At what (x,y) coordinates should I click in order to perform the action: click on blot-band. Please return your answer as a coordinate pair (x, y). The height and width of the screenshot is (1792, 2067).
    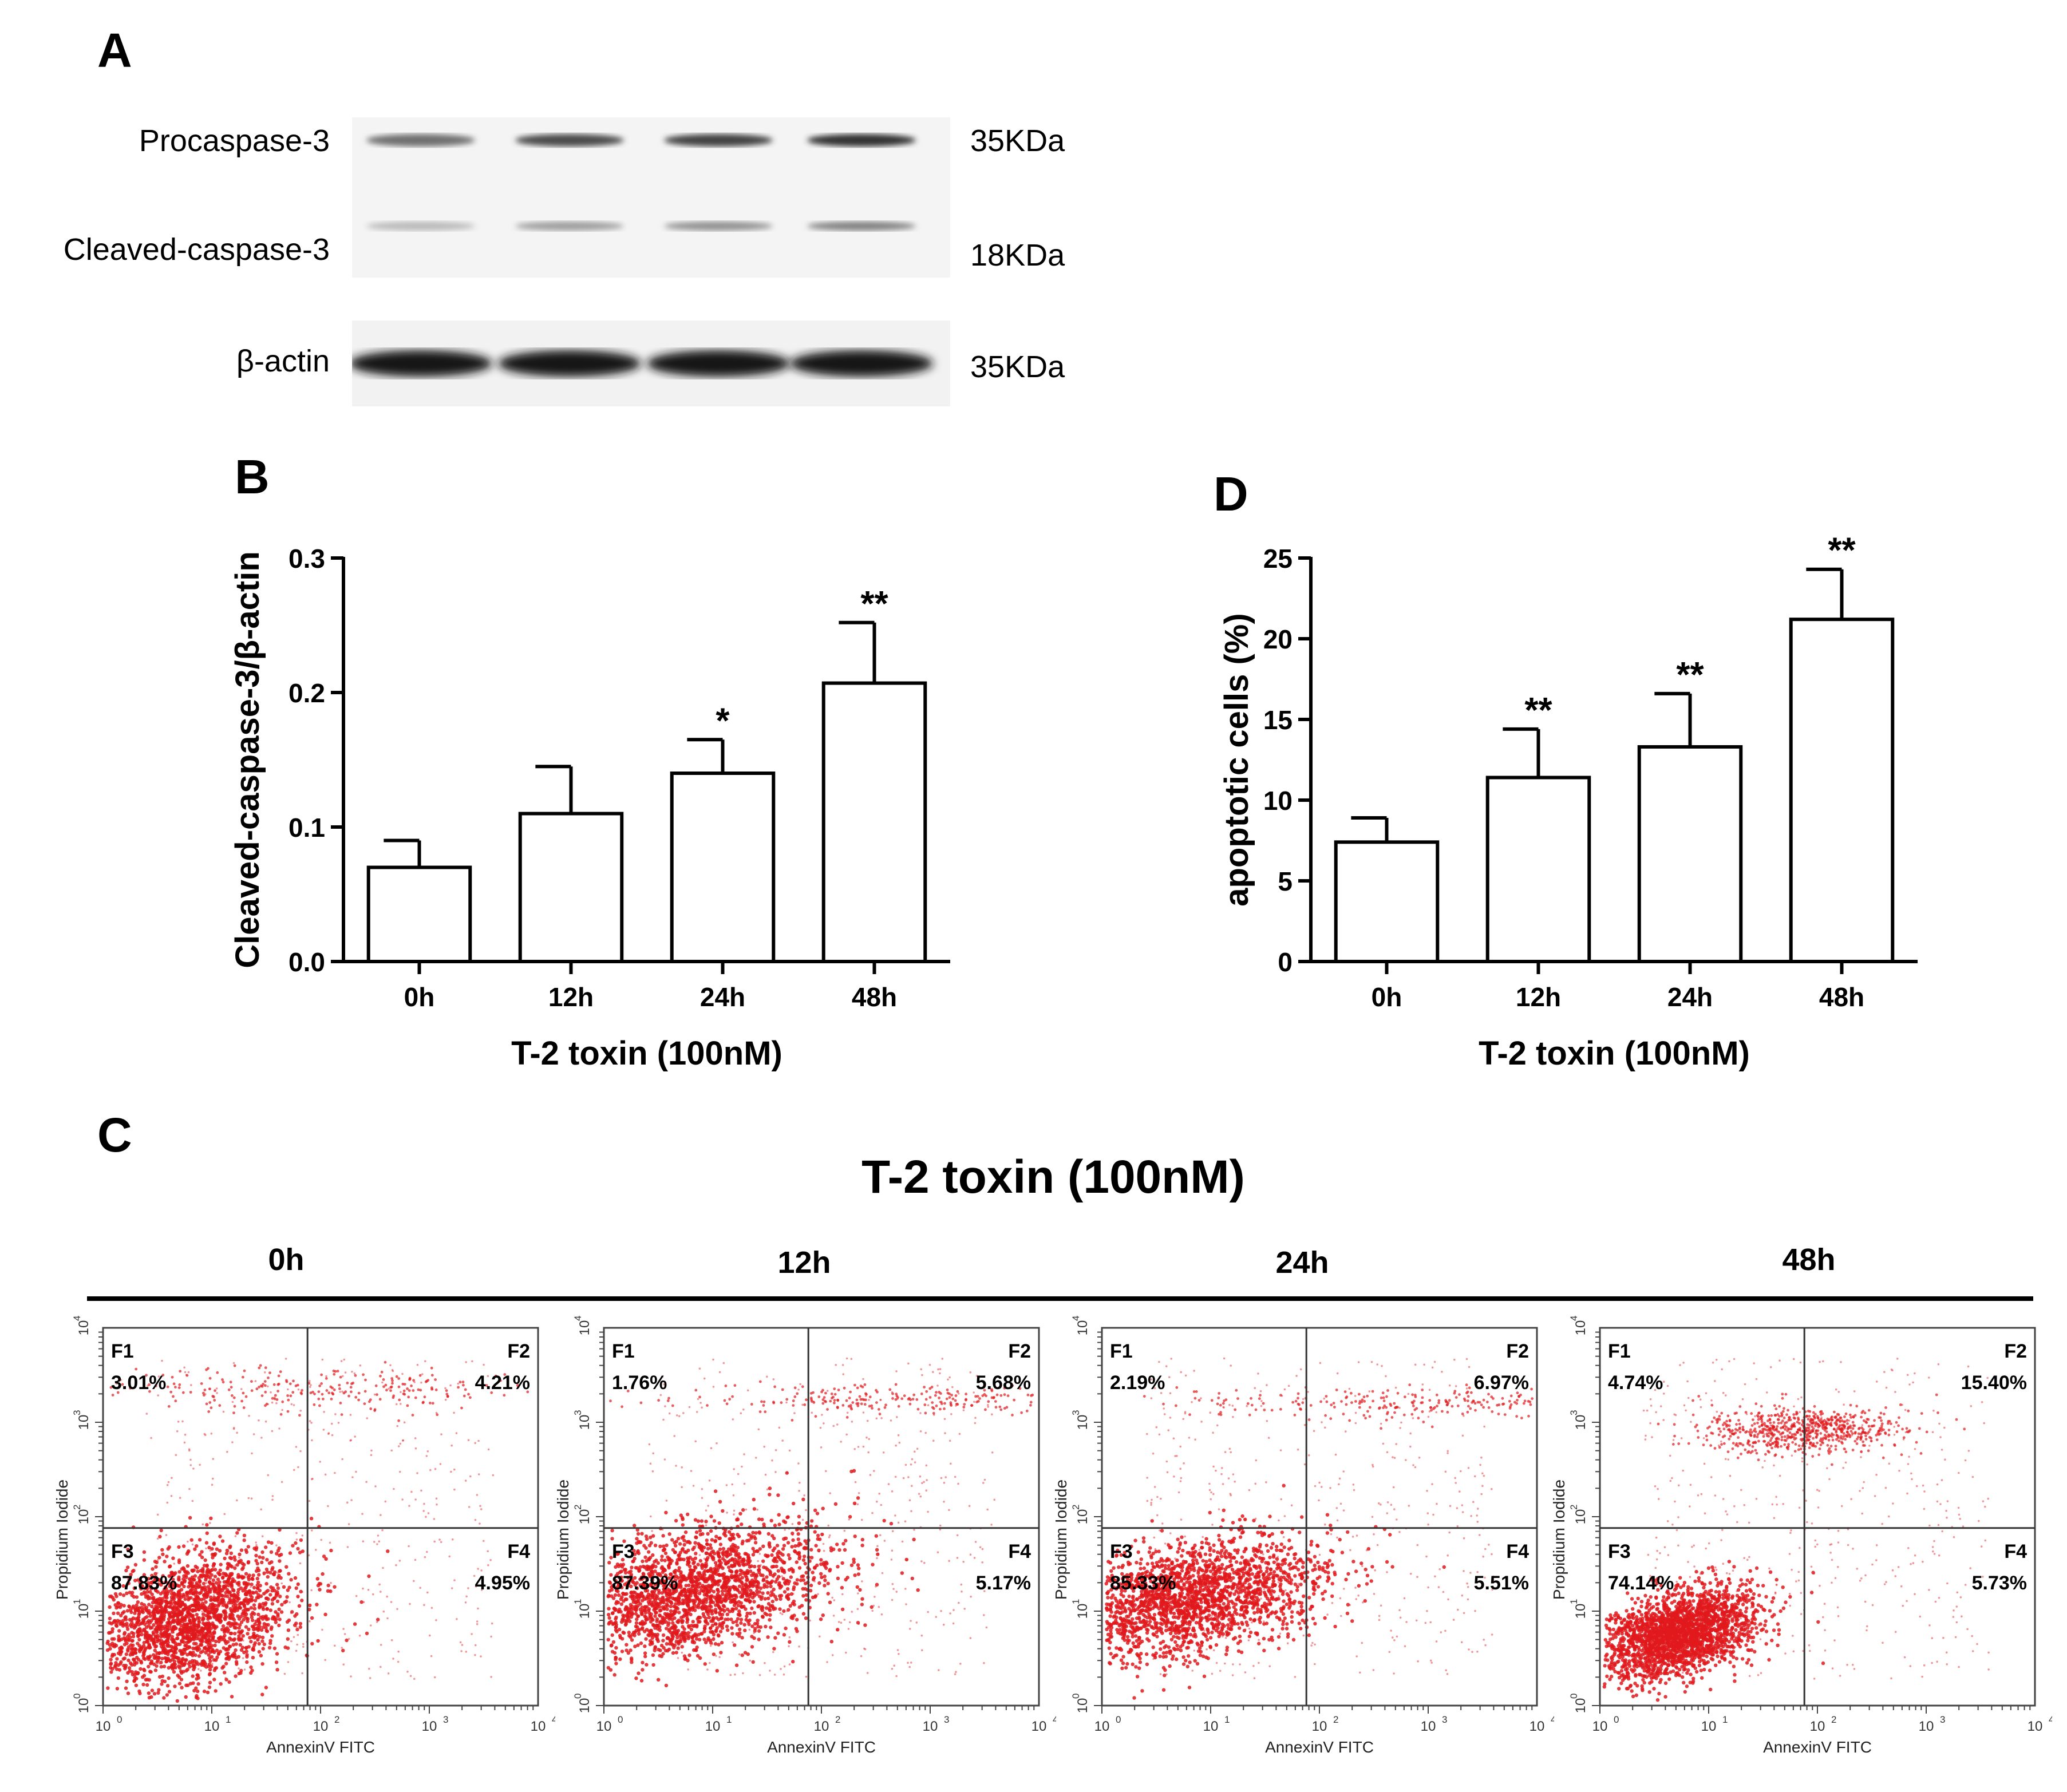
    Looking at the image, I should click on (569, 226).